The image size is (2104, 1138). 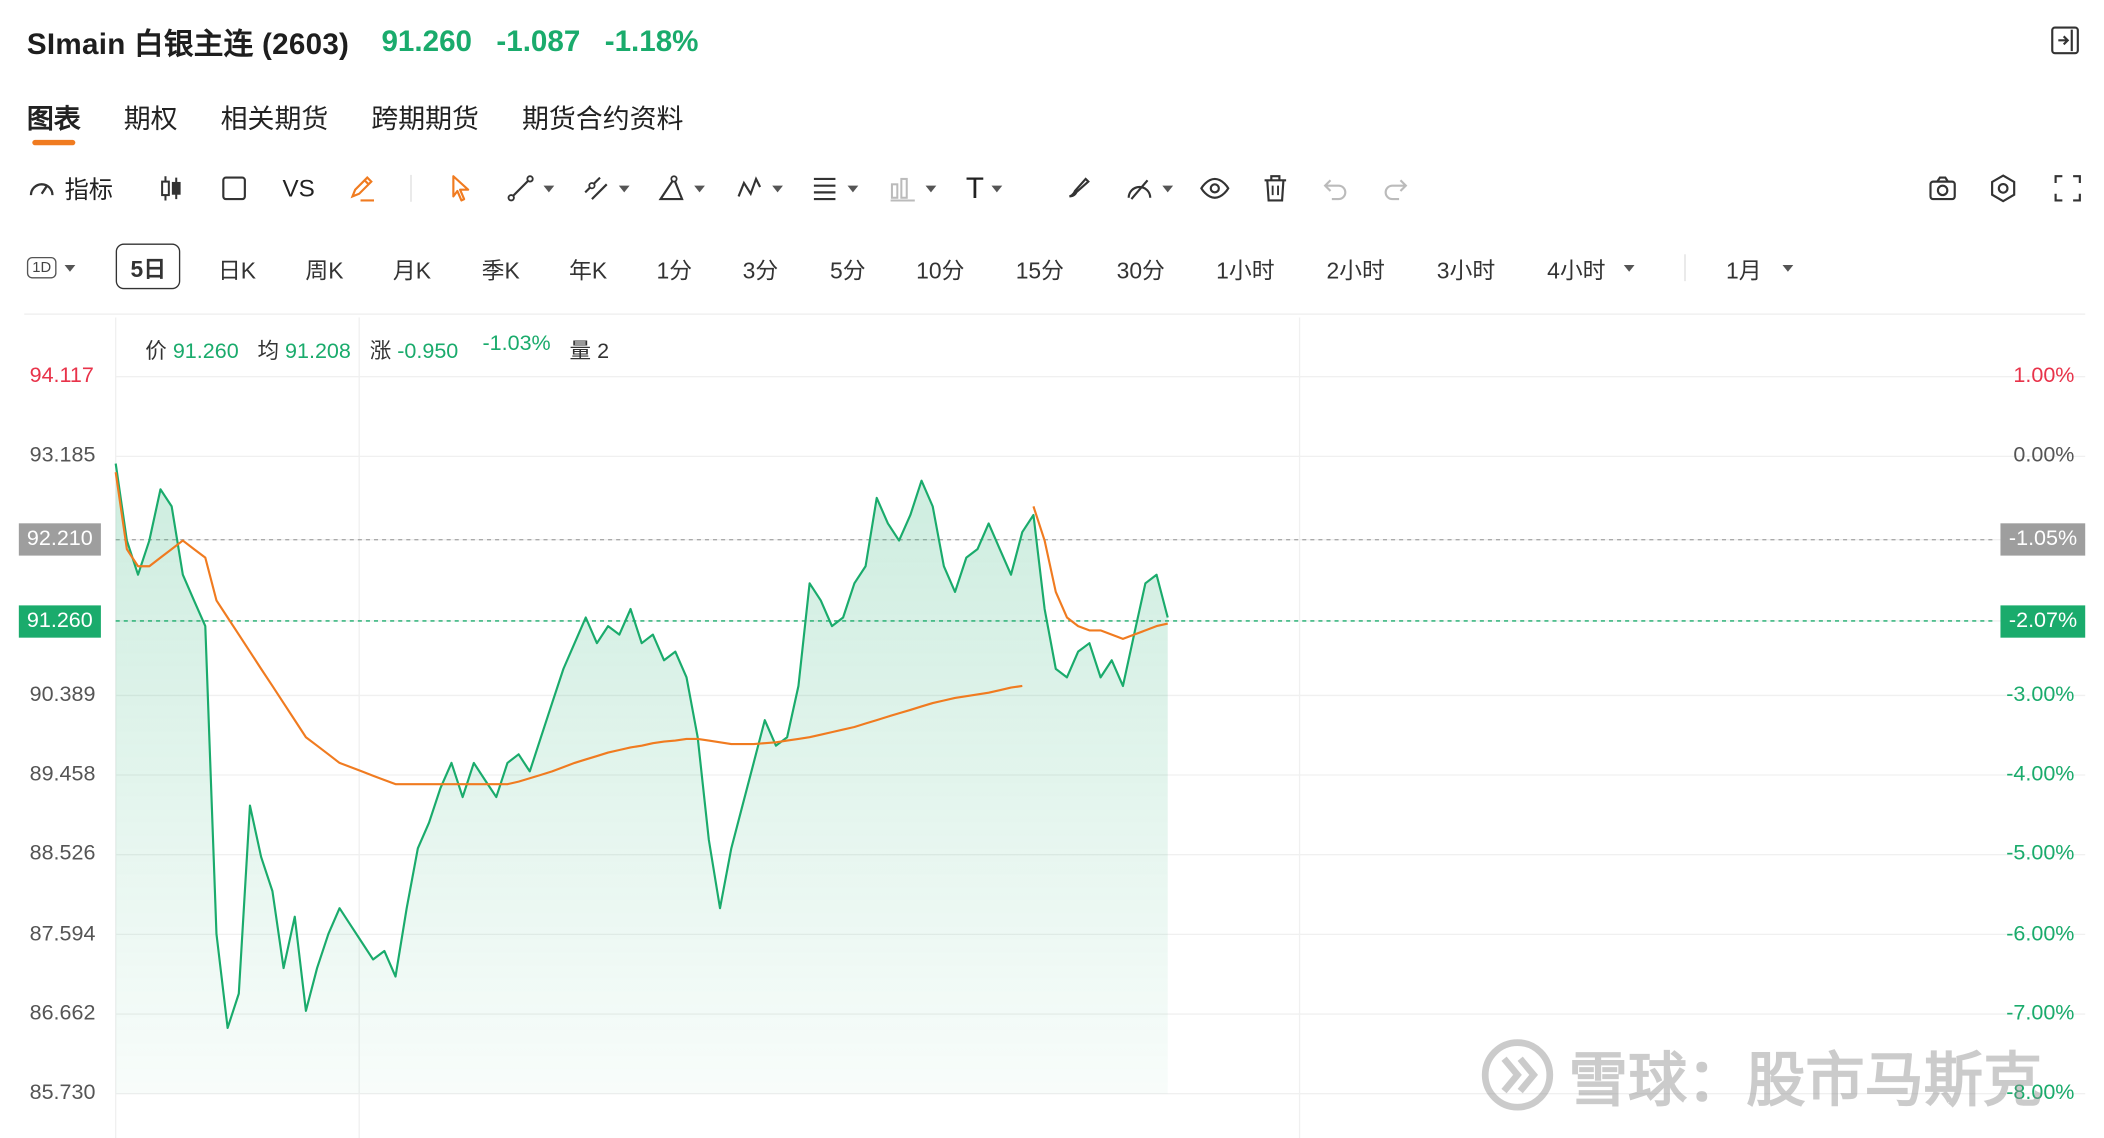 What do you see at coordinates (61, 376) in the screenshot?
I see `y-tick-left: 94.117` at bounding box center [61, 376].